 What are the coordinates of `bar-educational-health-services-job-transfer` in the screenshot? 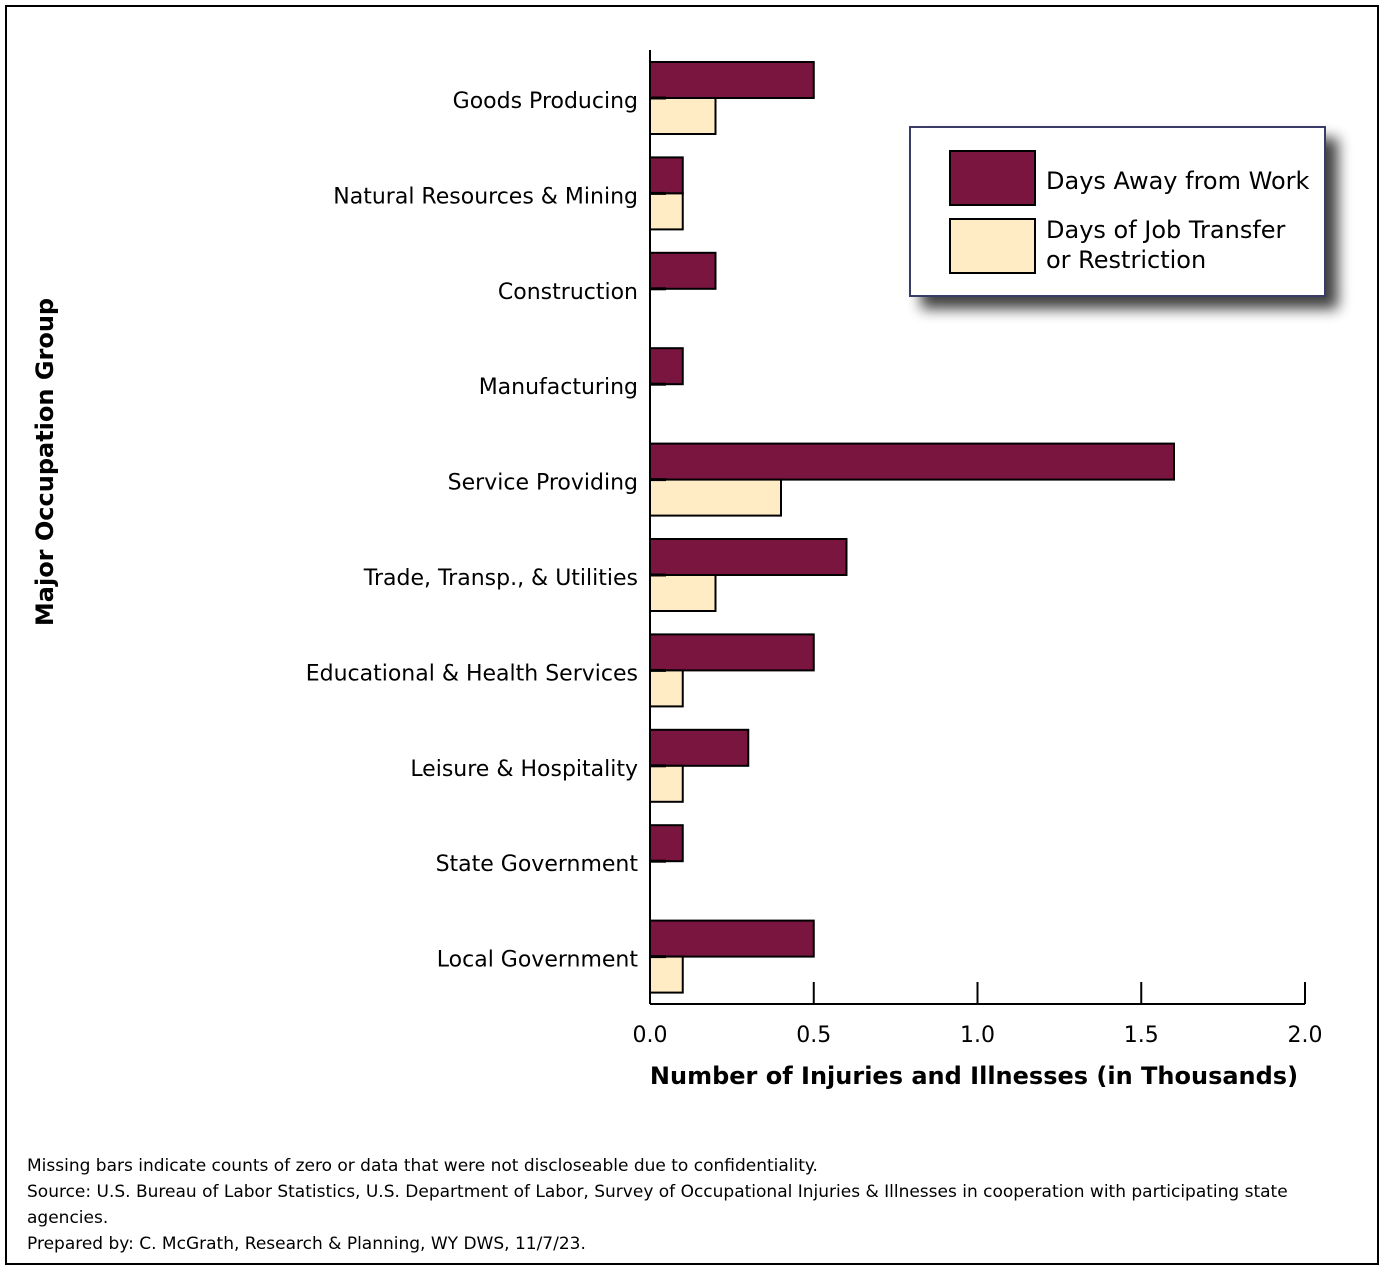 It's located at (666, 688).